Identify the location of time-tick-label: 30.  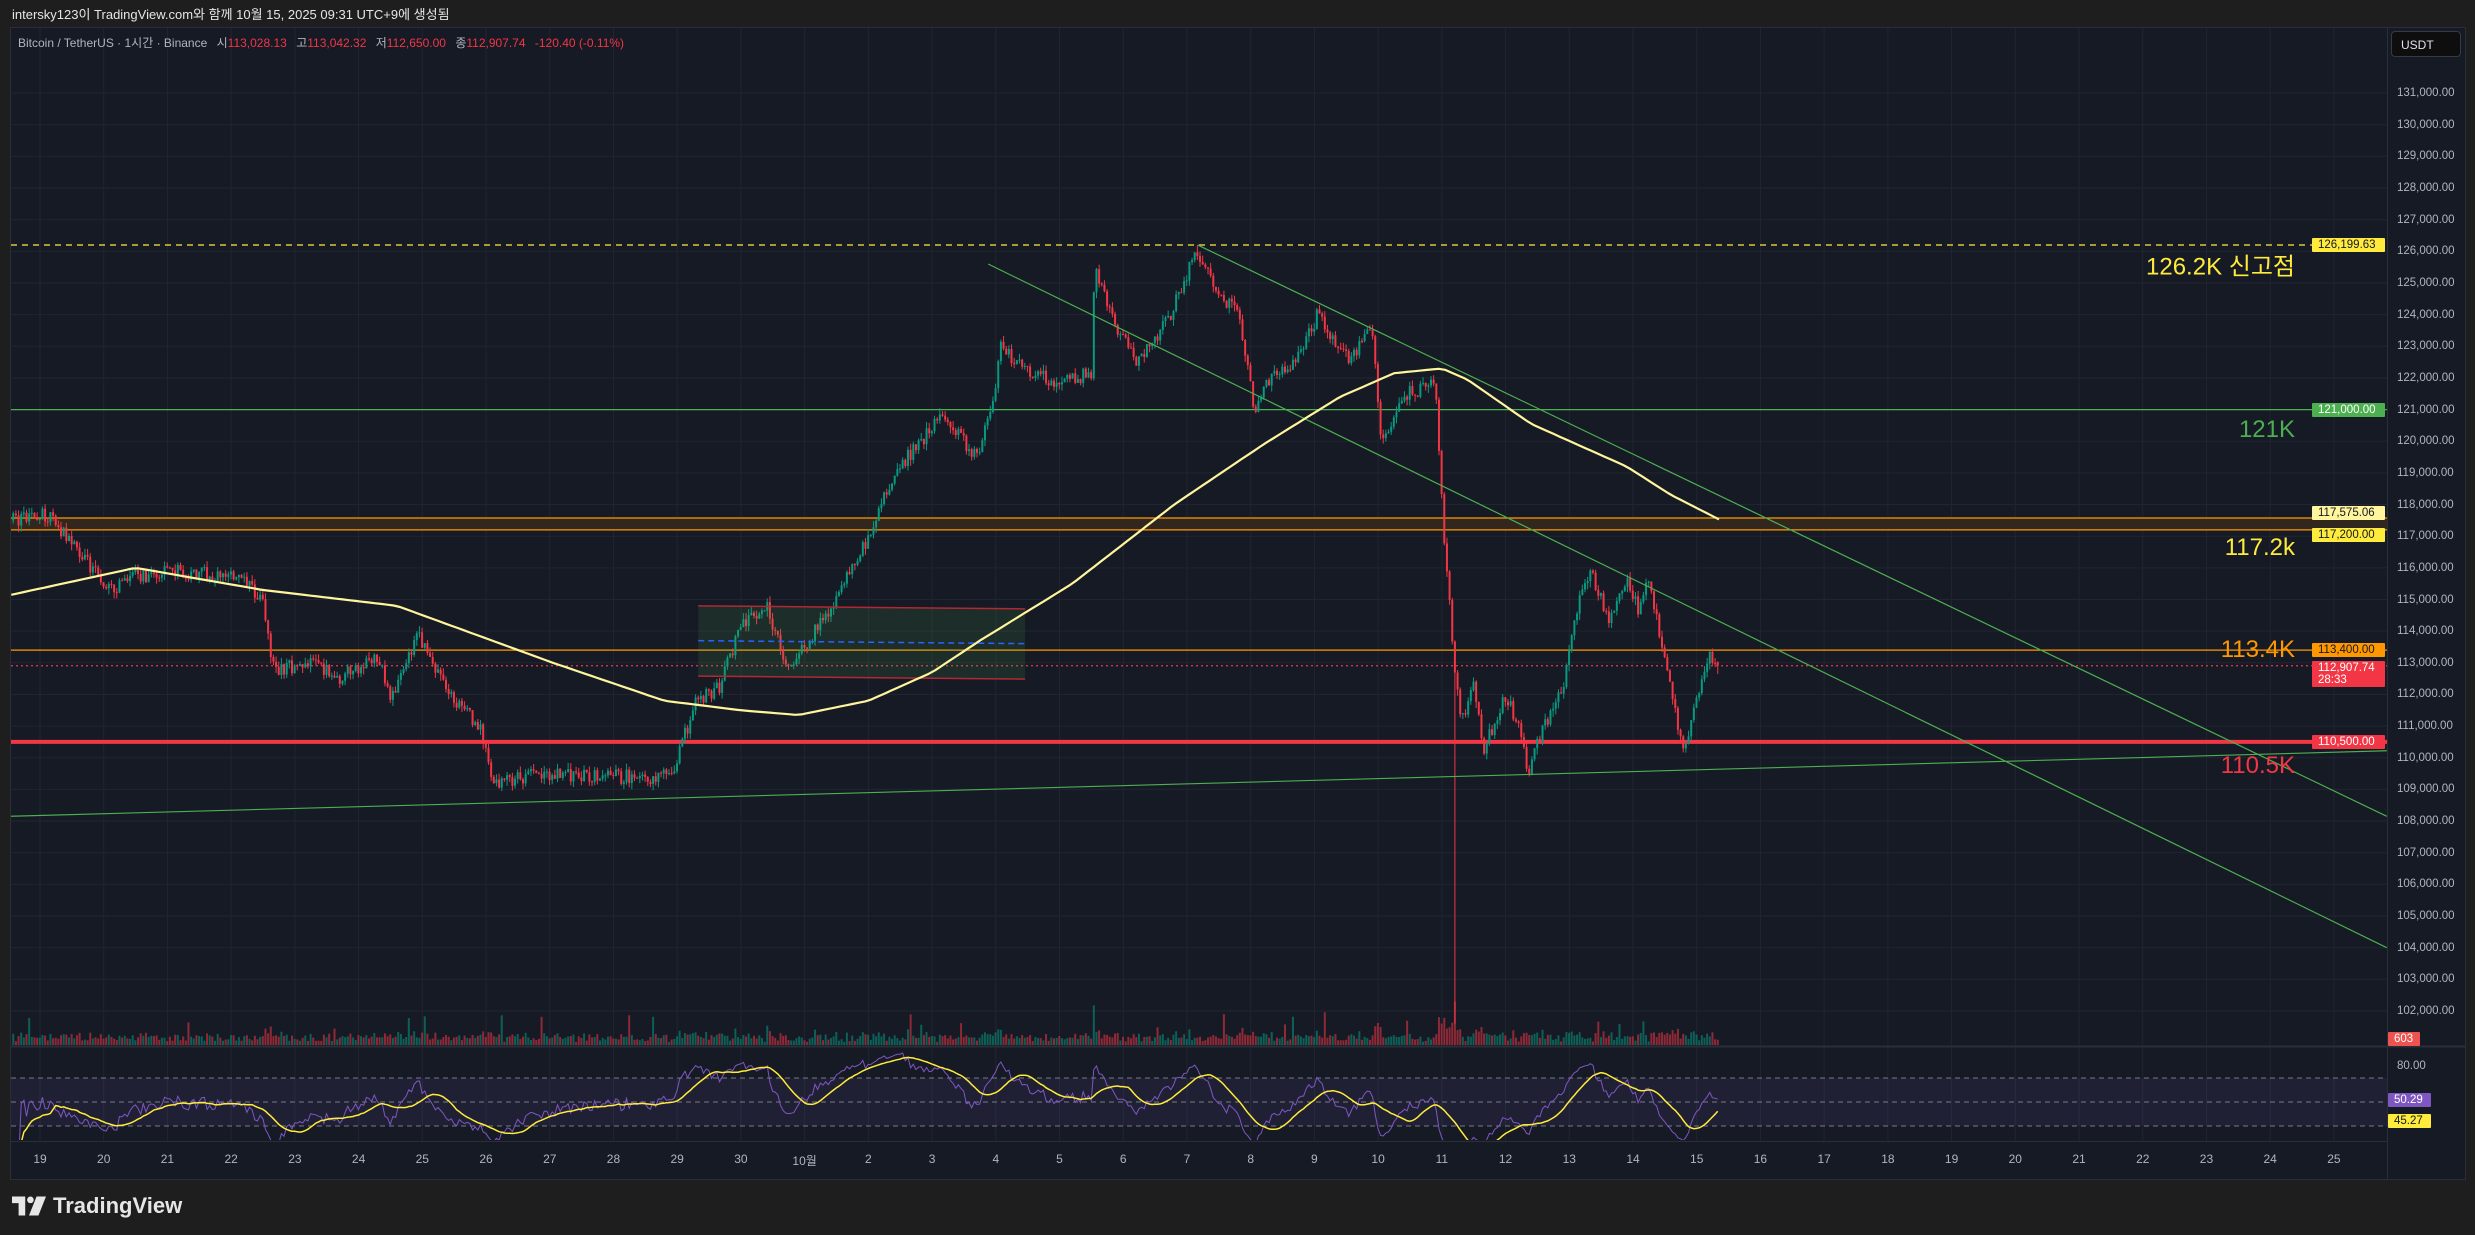
(741, 1159).